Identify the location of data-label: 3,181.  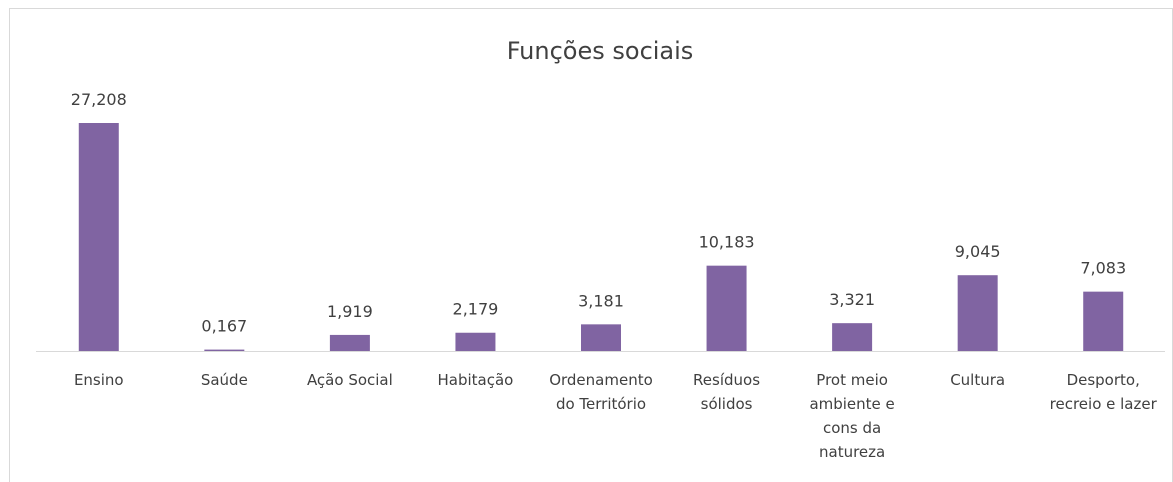
(601, 300).